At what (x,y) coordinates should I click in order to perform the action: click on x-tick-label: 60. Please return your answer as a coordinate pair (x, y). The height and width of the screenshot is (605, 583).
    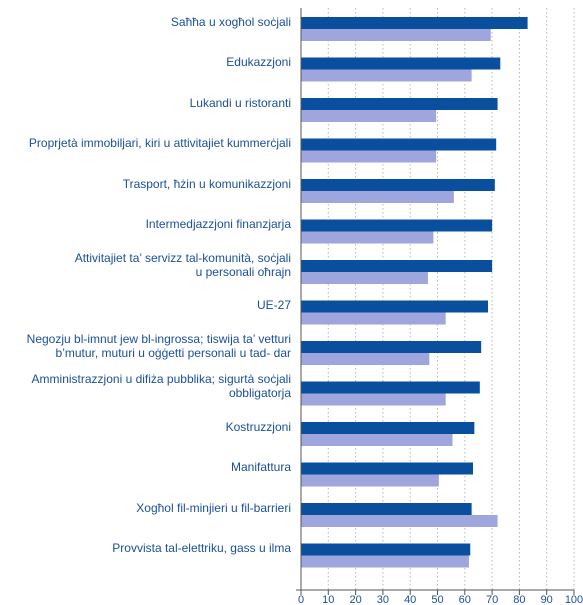
    Looking at the image, I should click on (465, 599).